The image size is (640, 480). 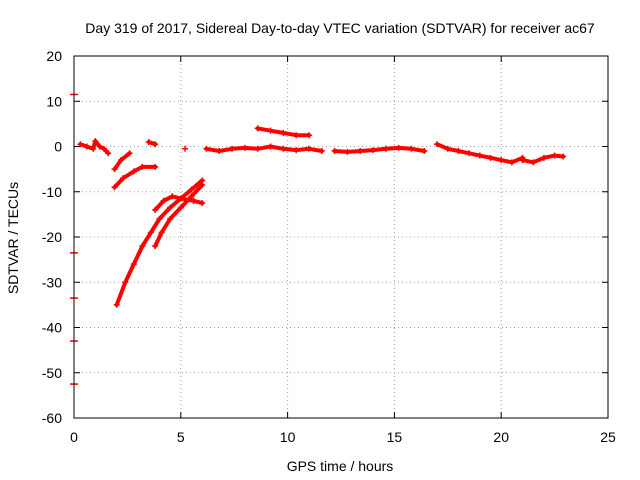 I want to click on x-tick-label: 25, so click(x=608, y=437).